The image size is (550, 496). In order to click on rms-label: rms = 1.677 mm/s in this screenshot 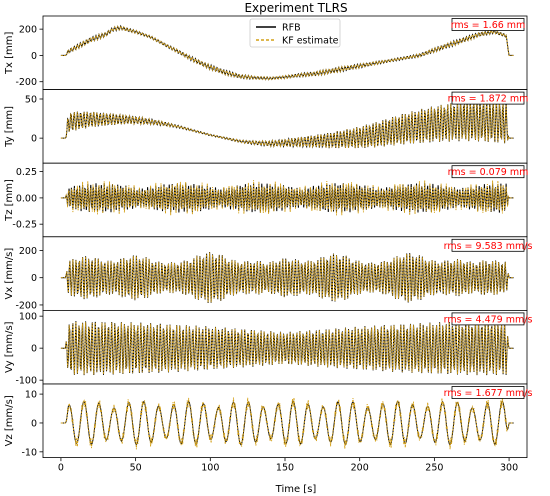, I will do `click(488, 393)`.